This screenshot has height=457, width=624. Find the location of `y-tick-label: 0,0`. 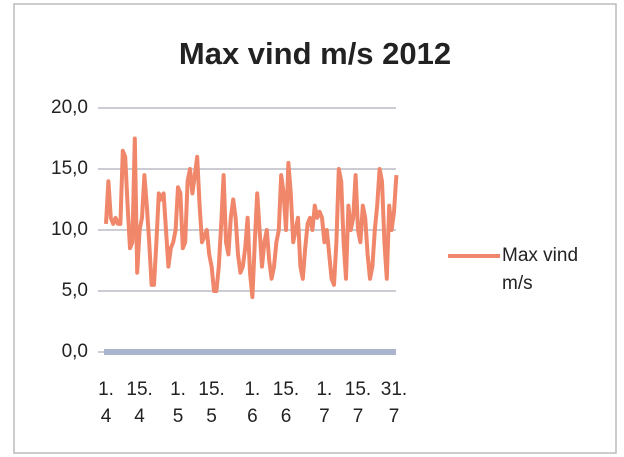

y-tick-label: 0,0 is located at coordinates (75, 351).